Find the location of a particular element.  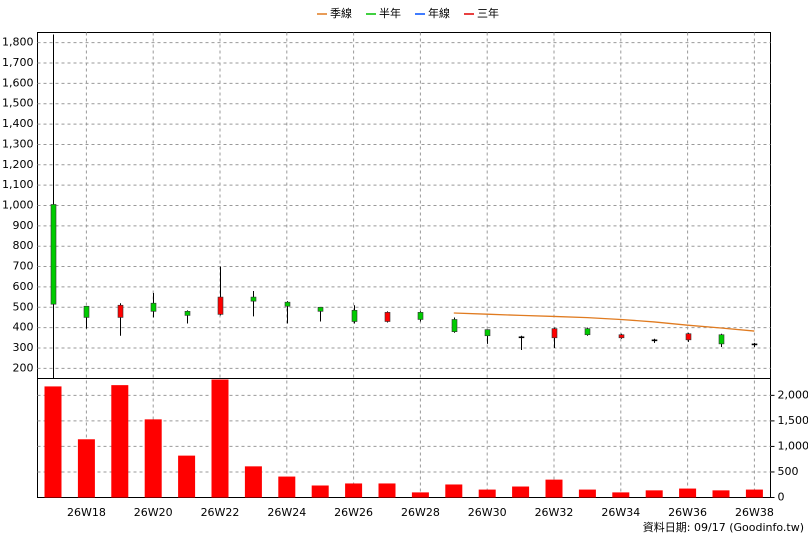

y-tick-label: 1,400 is located at coordinates (18, 123).